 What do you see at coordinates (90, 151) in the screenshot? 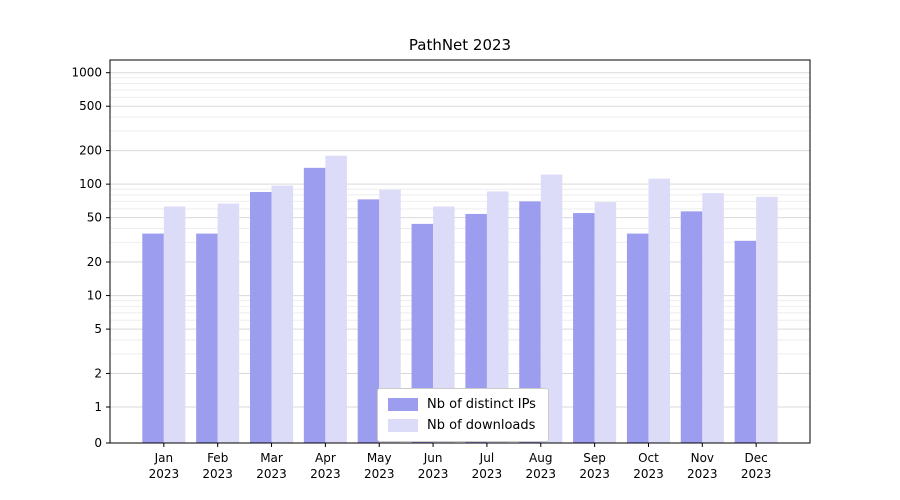
I see `svg-text: 200` at bounding box center [90, 151].